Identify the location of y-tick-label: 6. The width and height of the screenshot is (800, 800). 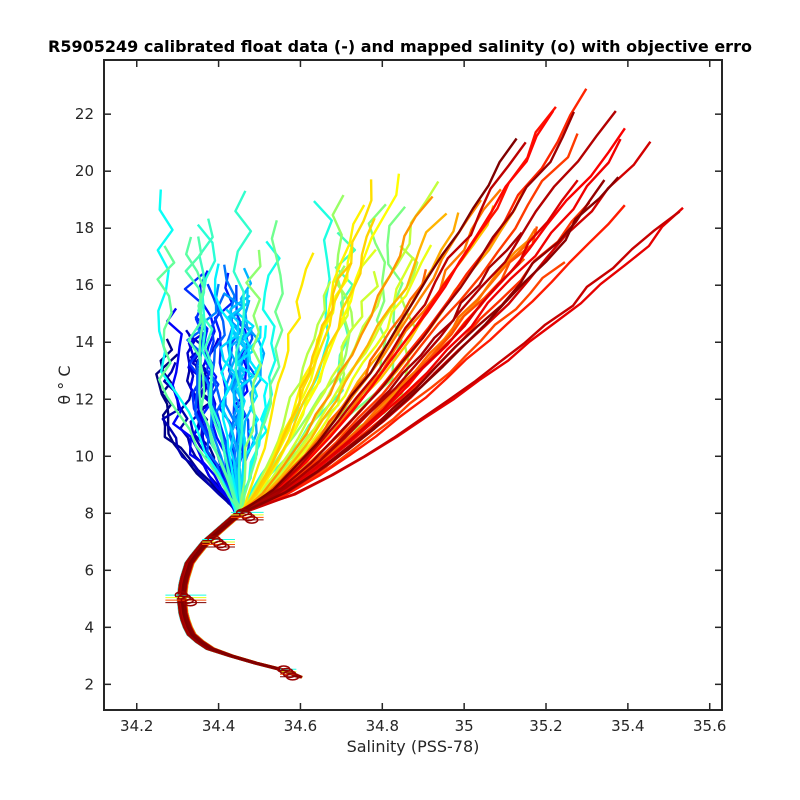
(89, 570).